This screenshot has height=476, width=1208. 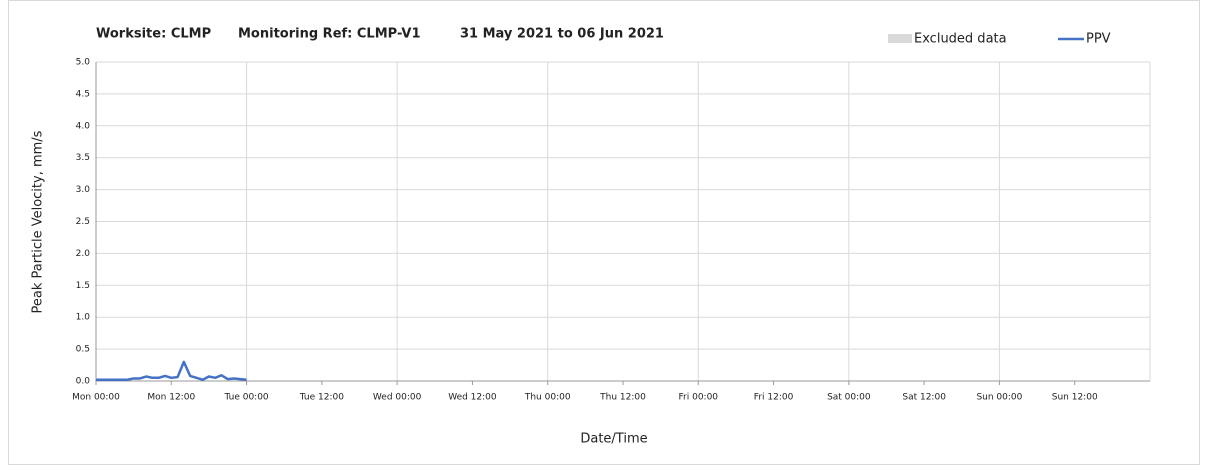 I want to click on x-tick-label: Tue 00:00, so click(x=245, y=398).